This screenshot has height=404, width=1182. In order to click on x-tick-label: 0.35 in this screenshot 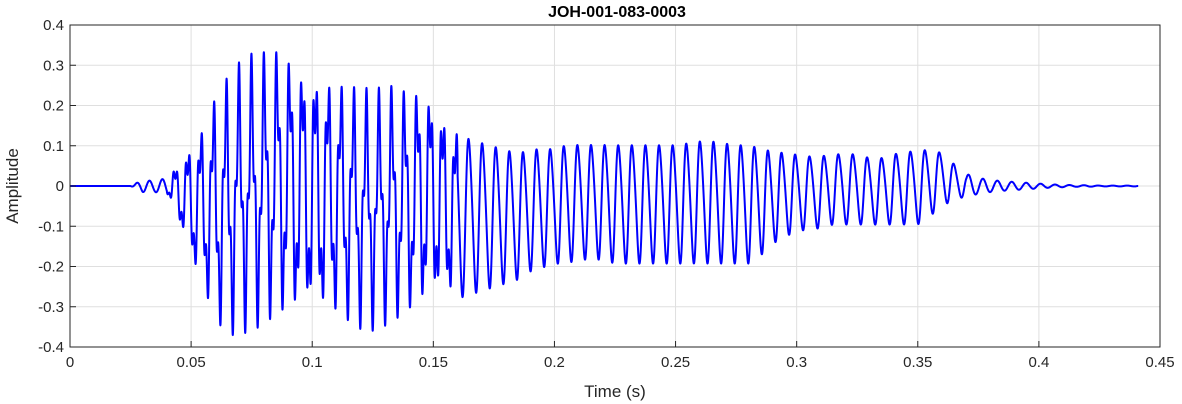, I will do `click(917, 362)`.